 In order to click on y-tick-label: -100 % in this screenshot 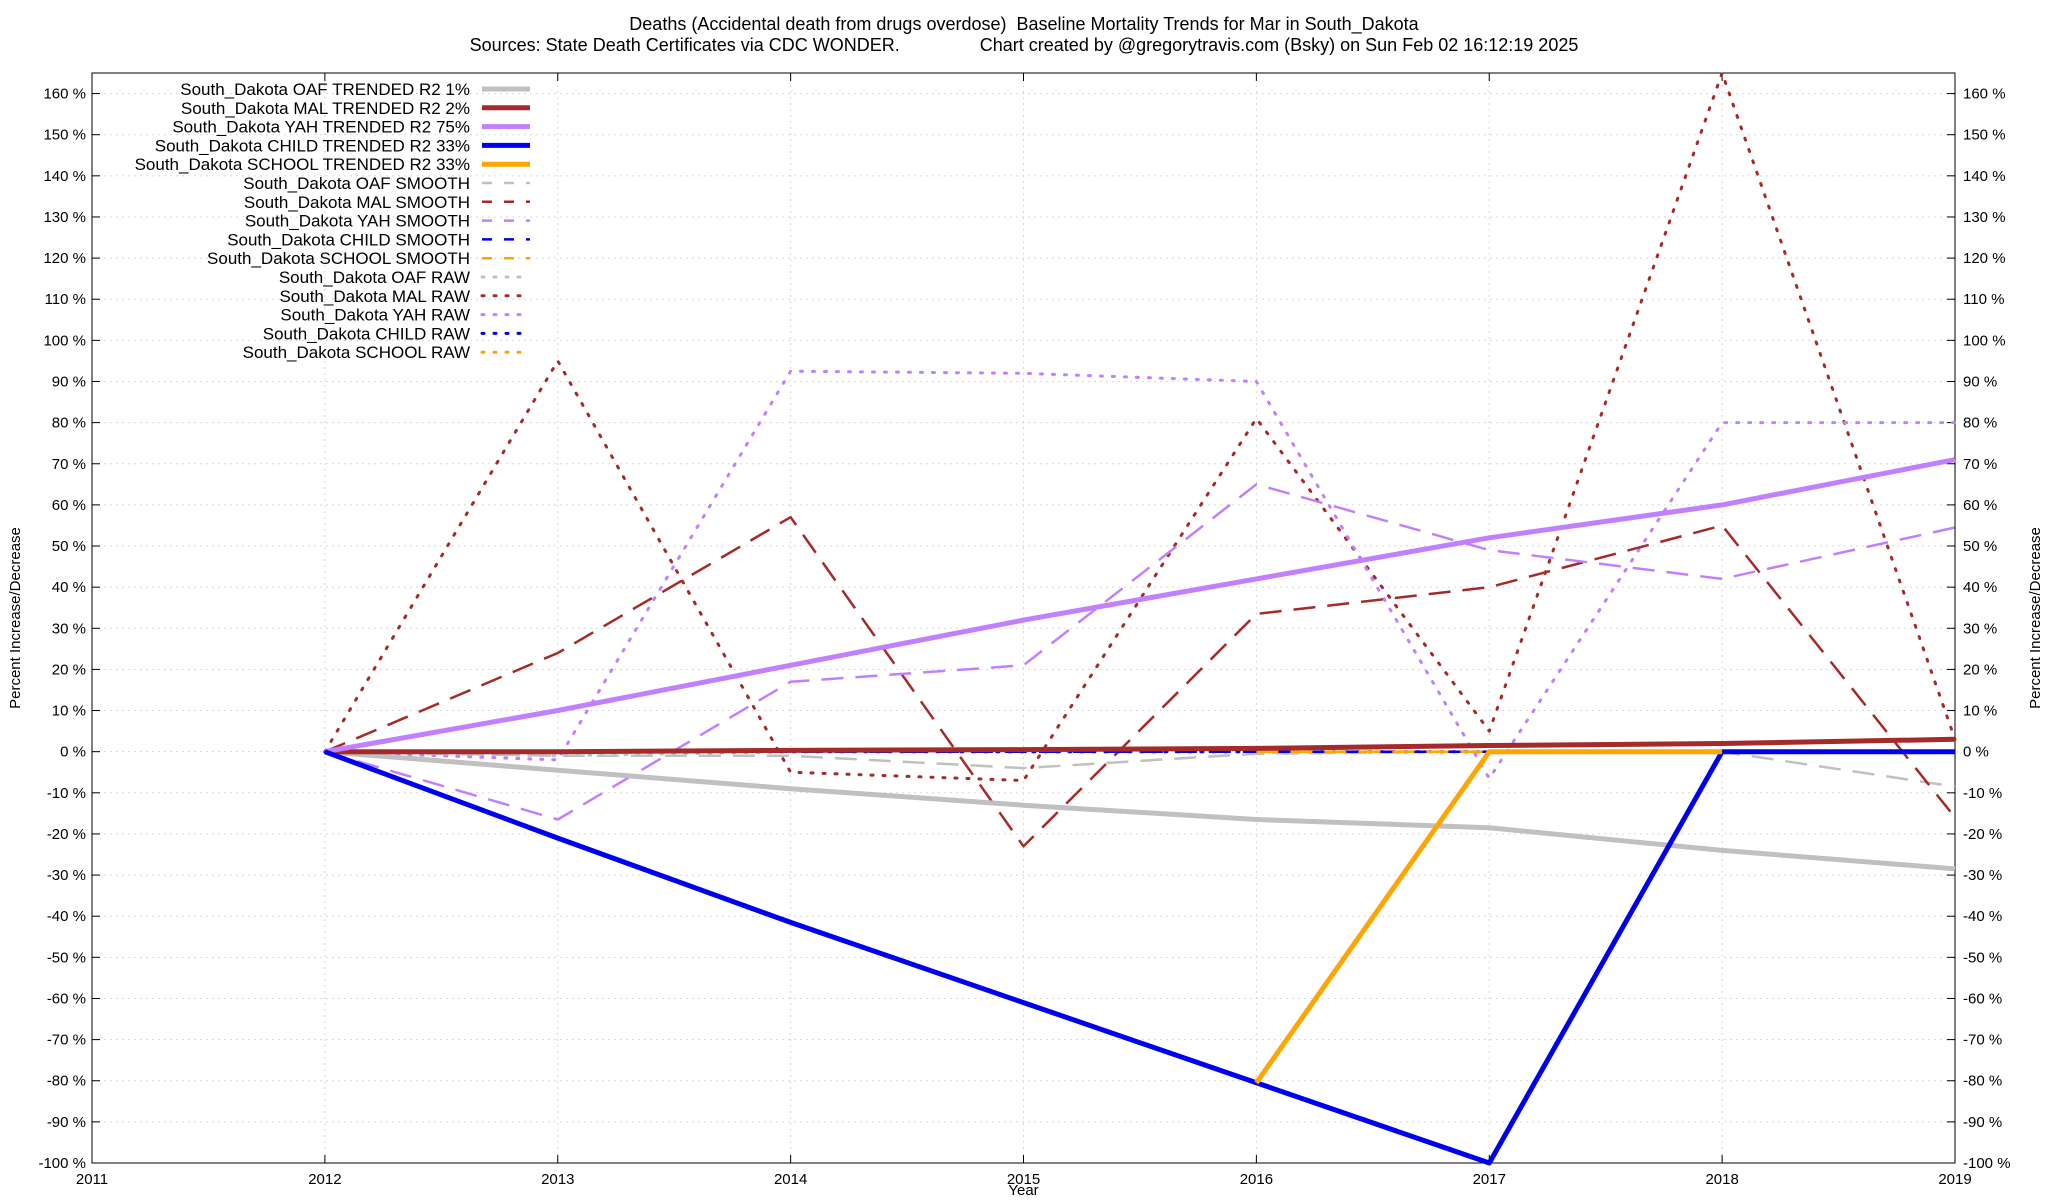, I will do `click(62, 1163)`.